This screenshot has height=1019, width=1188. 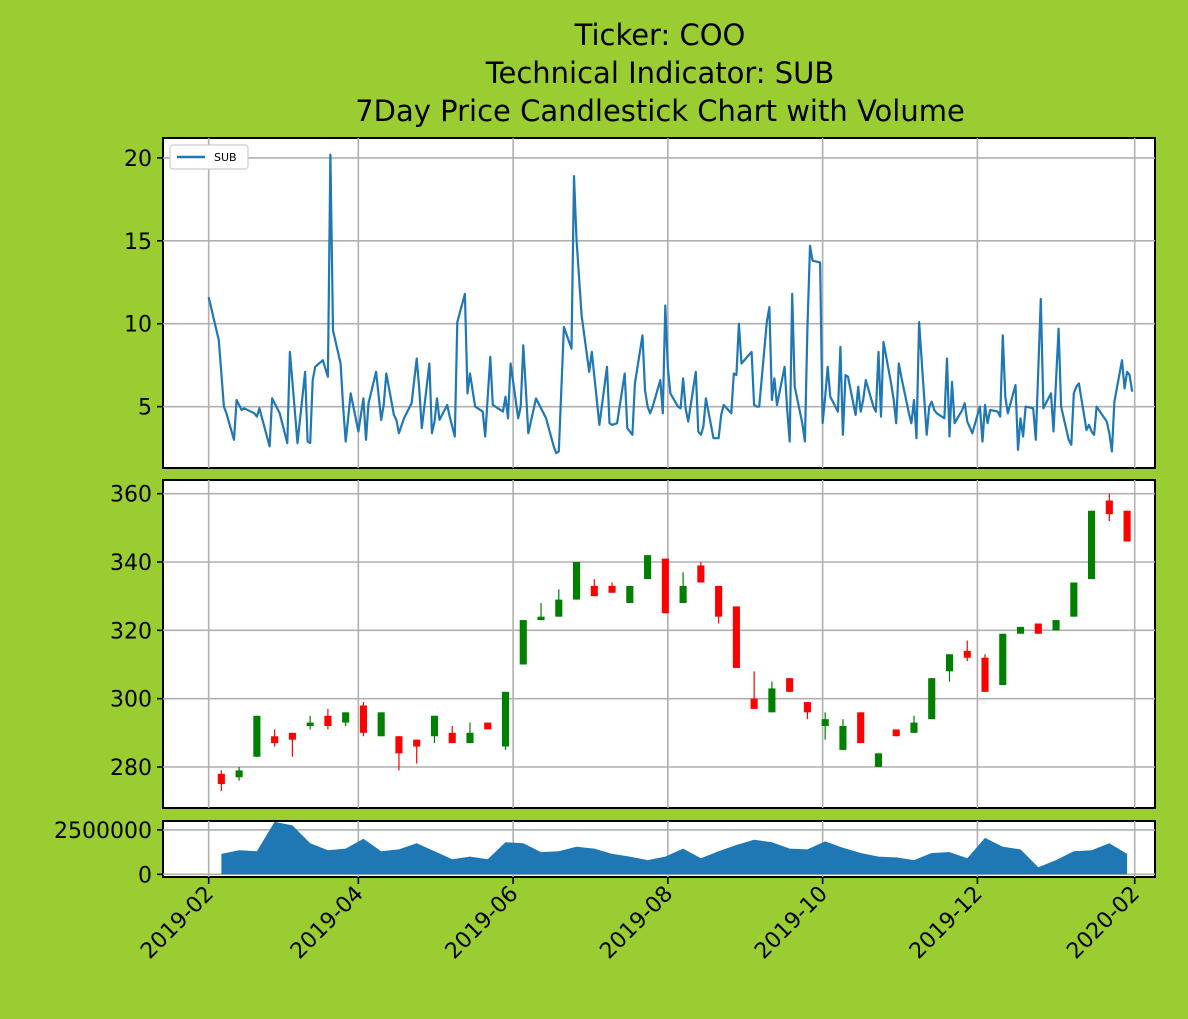 I want to click on chart-title-line-1: Ticker: COO, so click(x=660, y=35).